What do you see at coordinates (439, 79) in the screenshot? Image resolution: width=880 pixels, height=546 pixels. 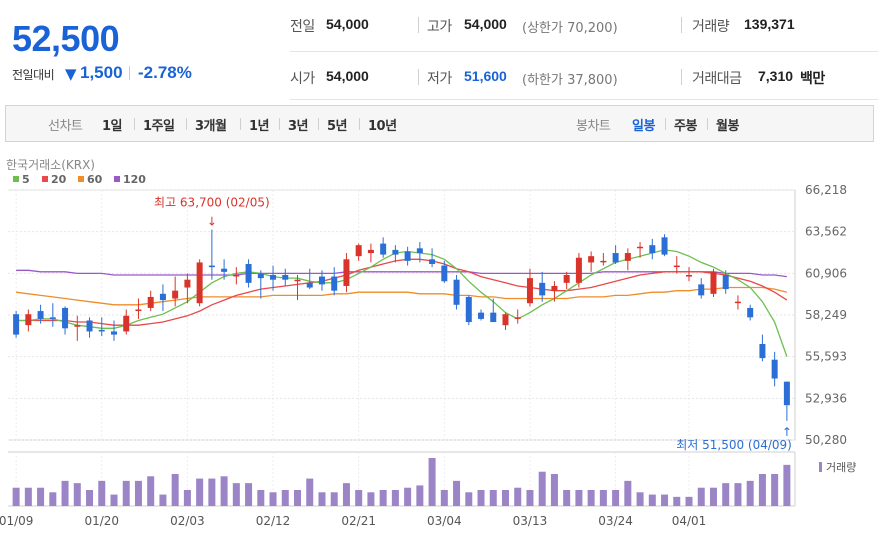 I see `low-label: 저가` at bounding box center [439, 79].